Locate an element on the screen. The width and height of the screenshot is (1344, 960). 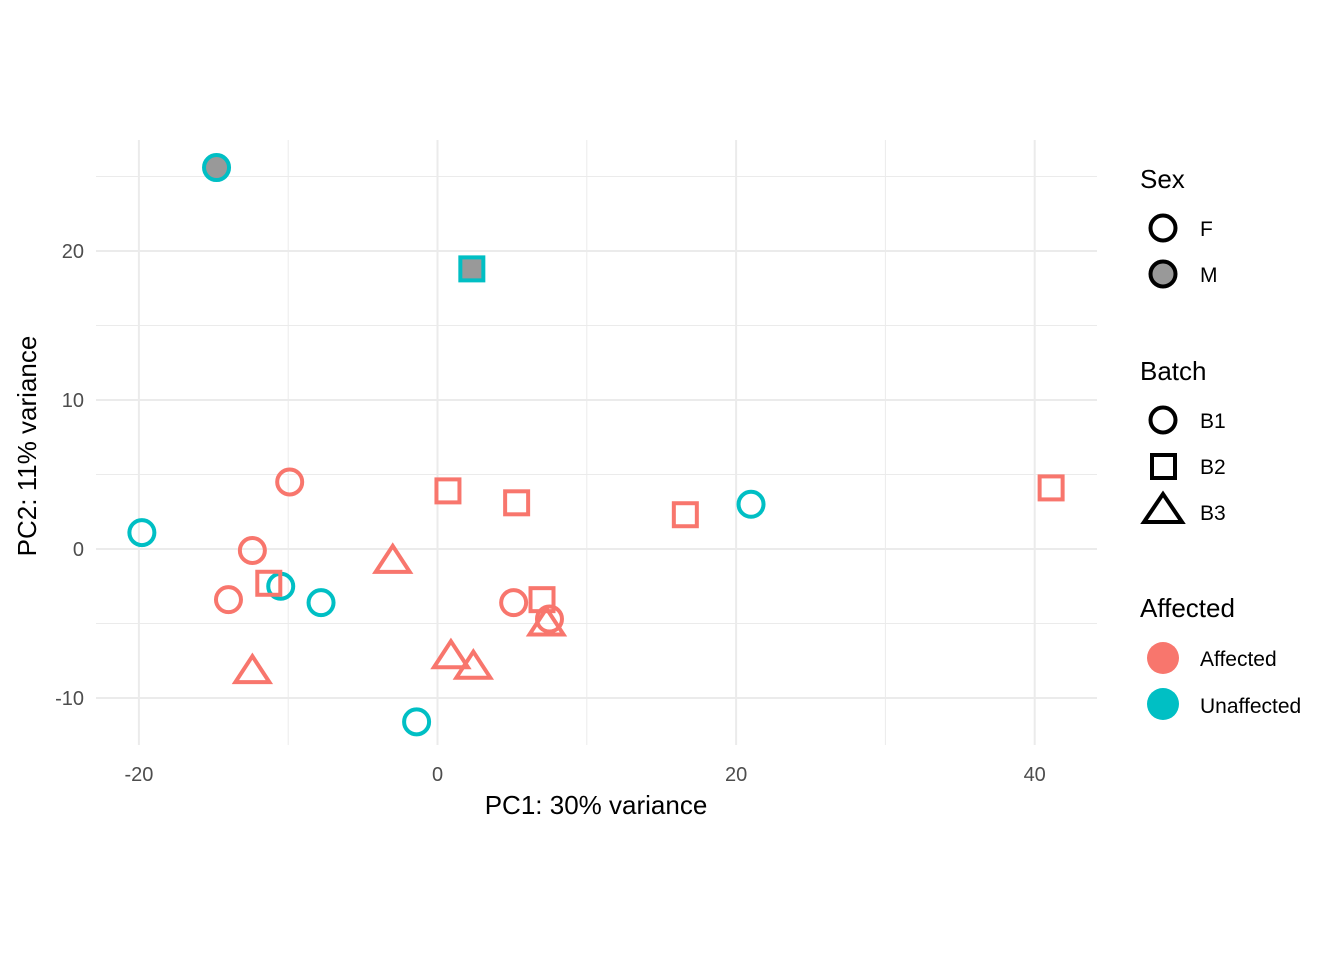
x-tick-label: -20 is located at coordinates (138, 775).